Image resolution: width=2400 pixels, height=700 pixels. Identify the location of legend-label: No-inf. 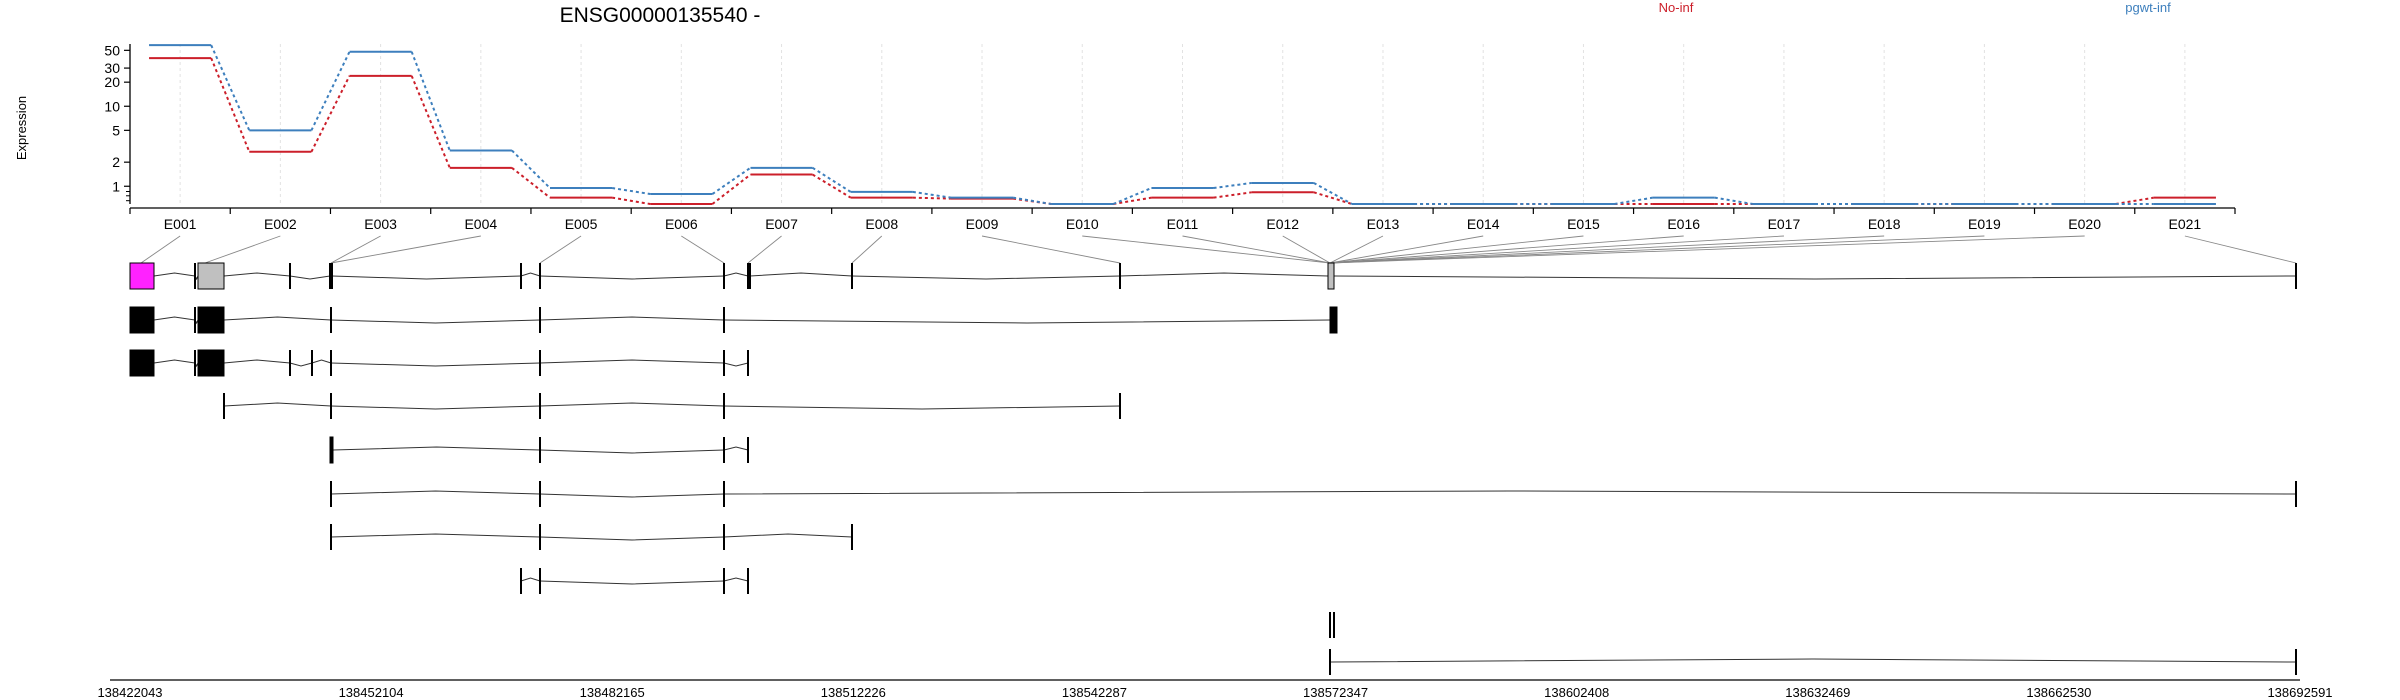
(1676, 7).